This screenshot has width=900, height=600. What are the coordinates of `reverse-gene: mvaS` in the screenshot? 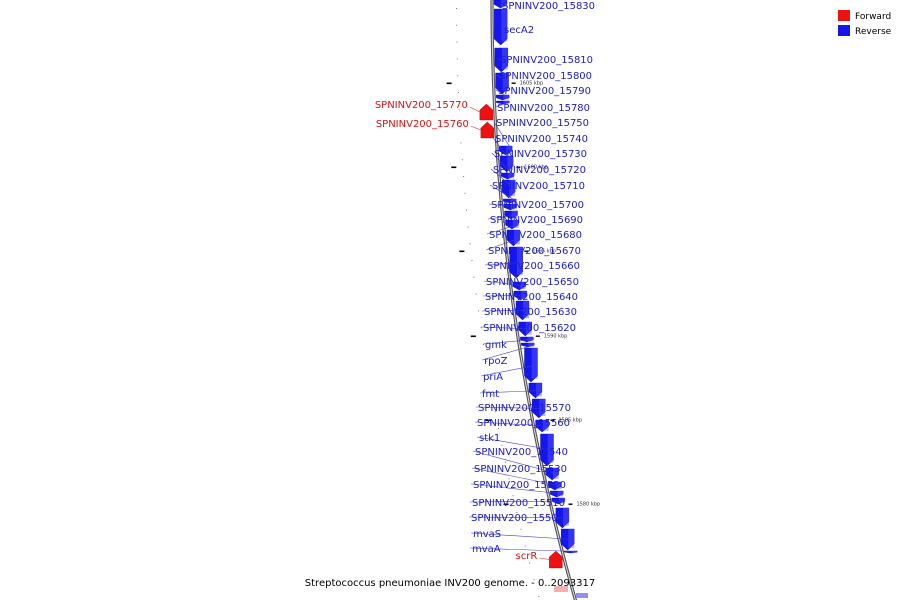 It's located at (522, 539).